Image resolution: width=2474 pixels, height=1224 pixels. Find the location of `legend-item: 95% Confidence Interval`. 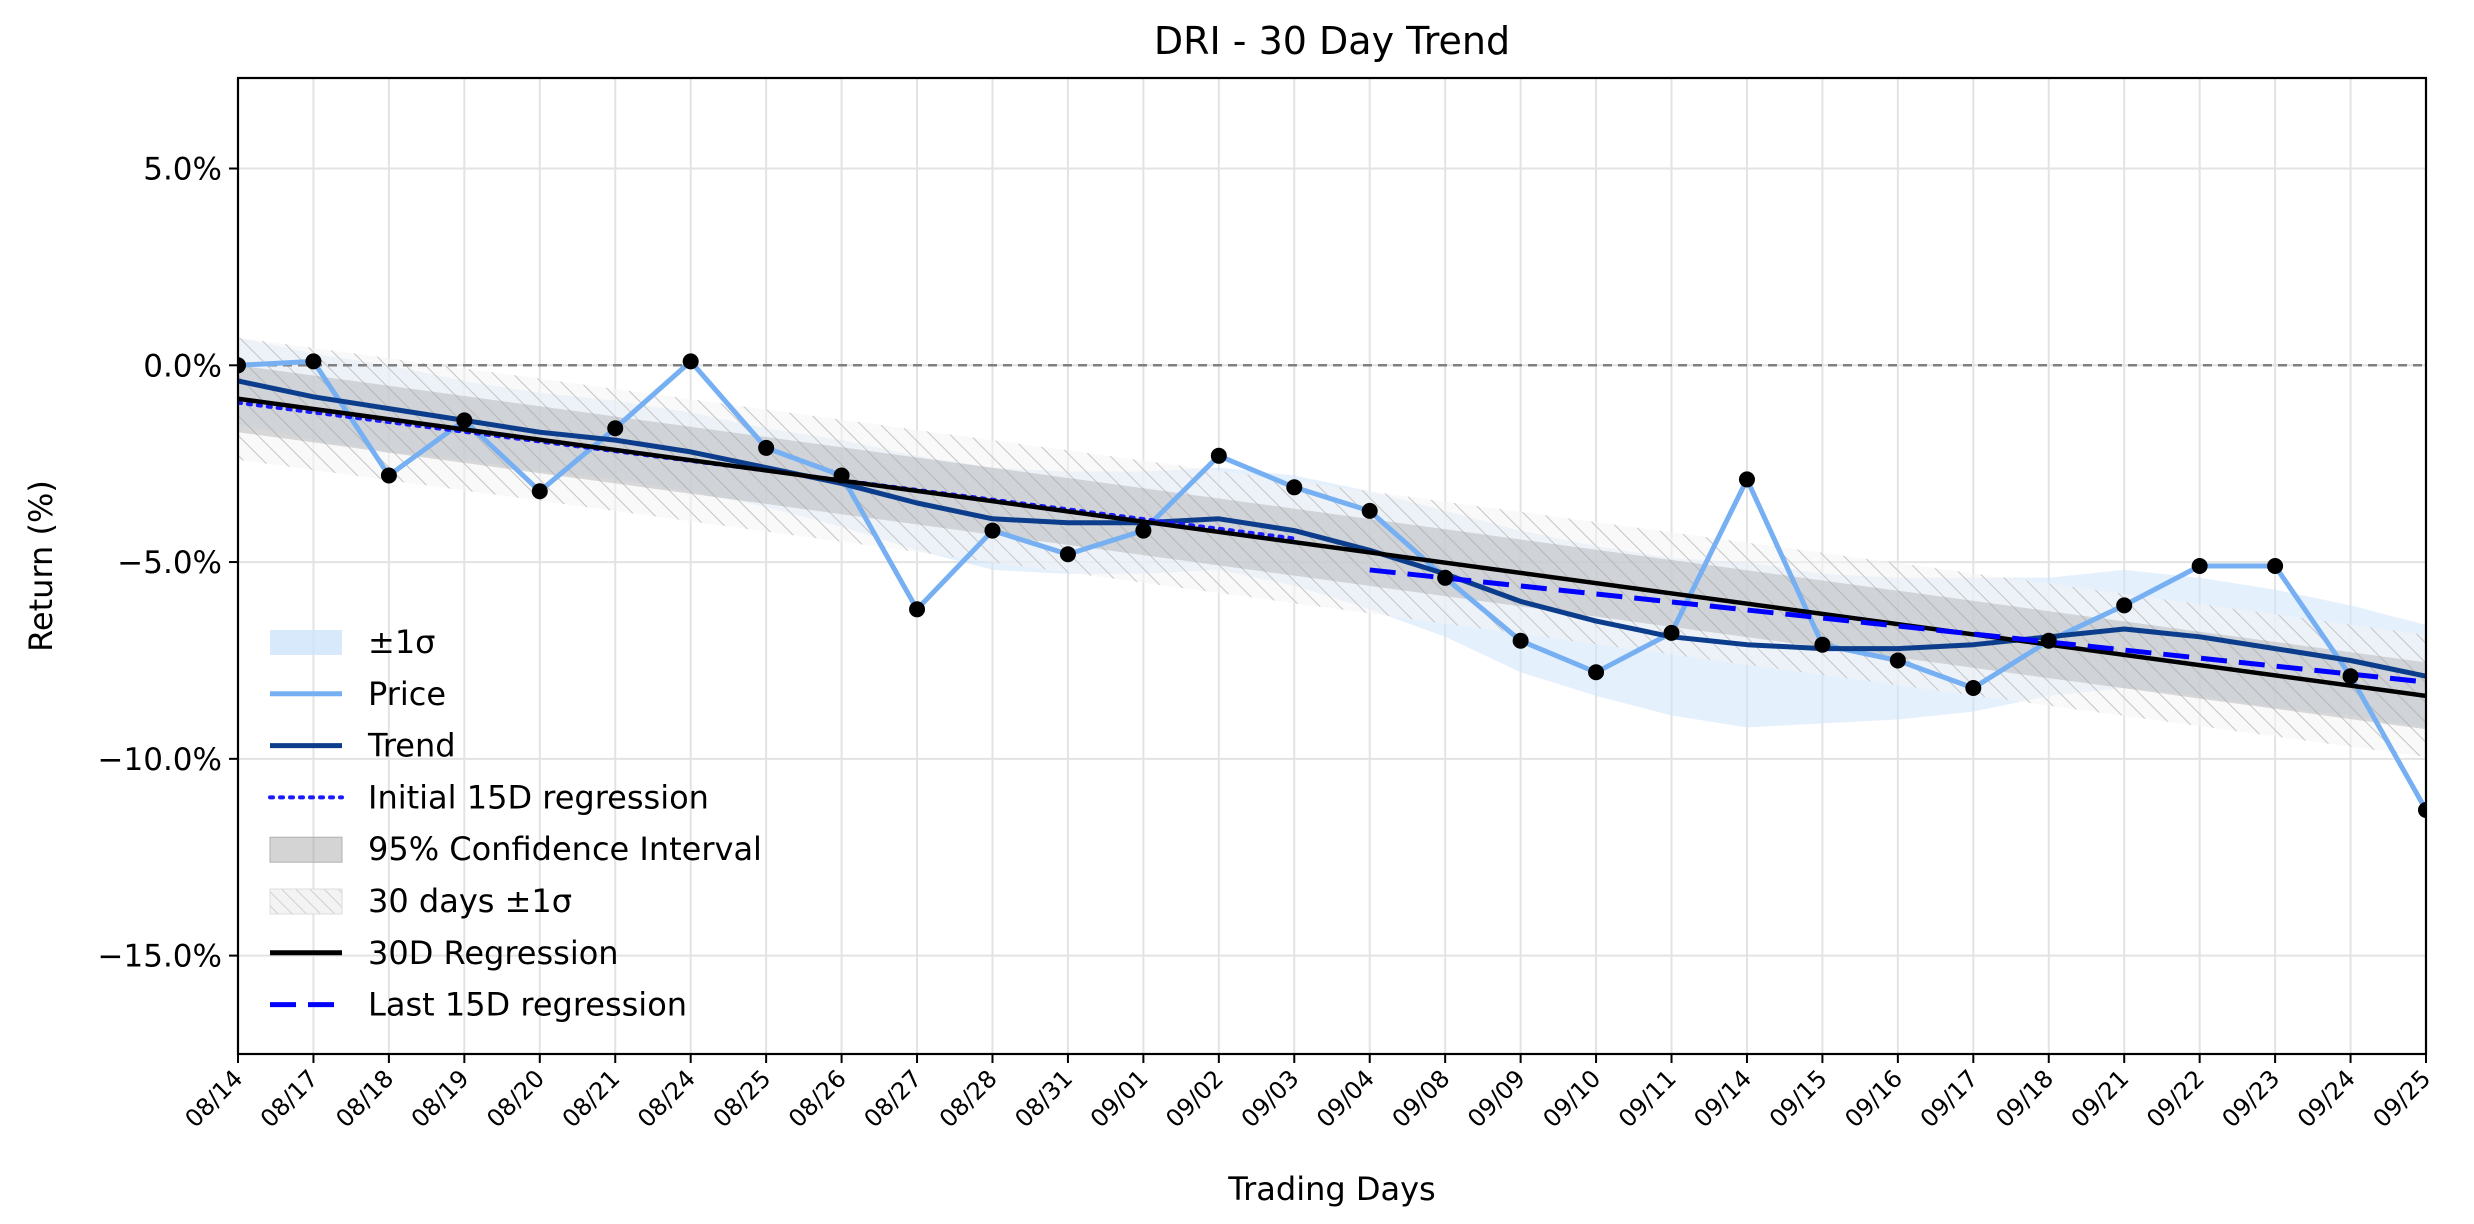

legend-item: 95% Confidence Interval is located at coordinates (515, 849).